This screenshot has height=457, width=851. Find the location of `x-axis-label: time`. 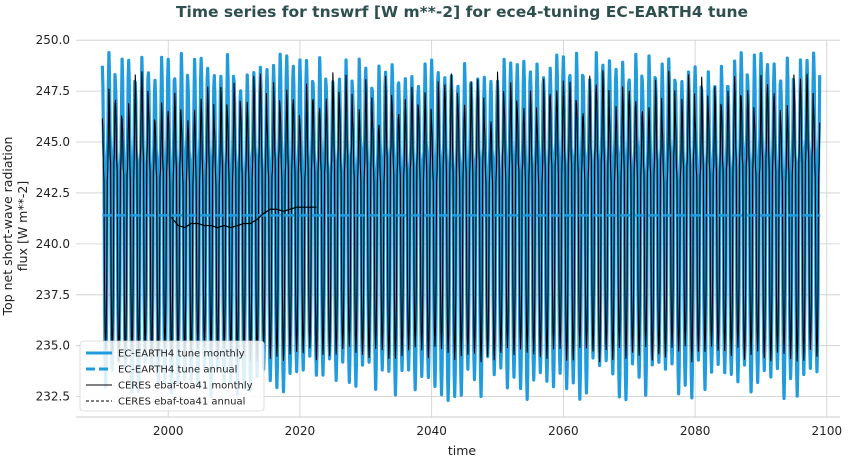

x-axis-label: time is located at coordinates (462, 450).